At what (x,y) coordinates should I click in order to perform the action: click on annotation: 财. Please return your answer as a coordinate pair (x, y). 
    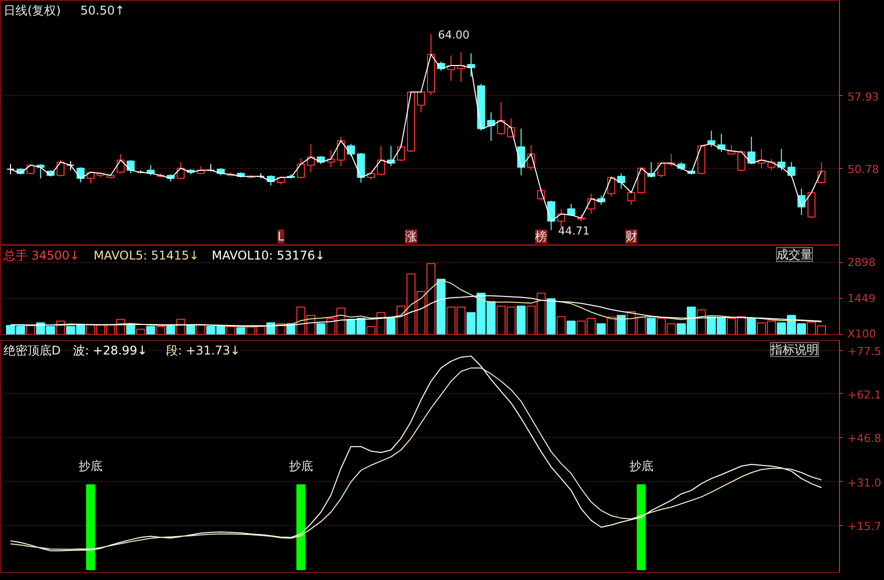
    Looking at the image, I should click on (631, 237).